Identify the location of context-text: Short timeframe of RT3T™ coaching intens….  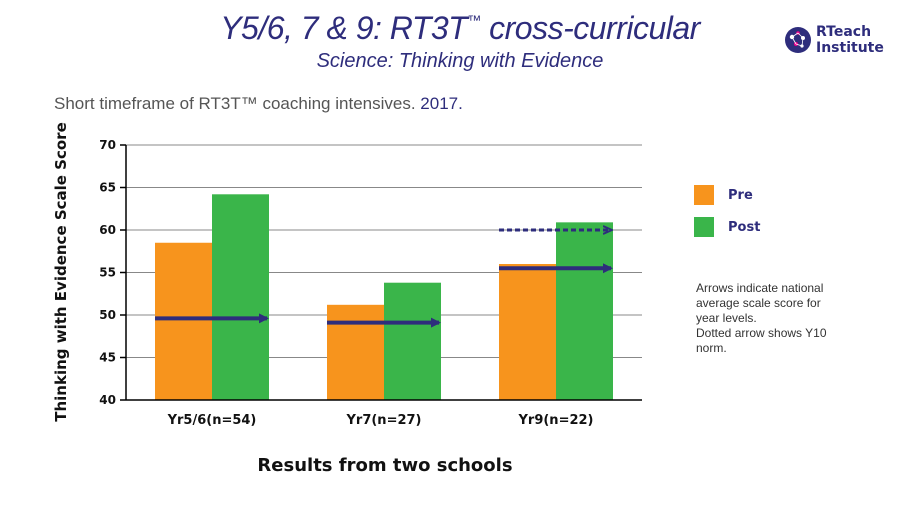
(258, 103).